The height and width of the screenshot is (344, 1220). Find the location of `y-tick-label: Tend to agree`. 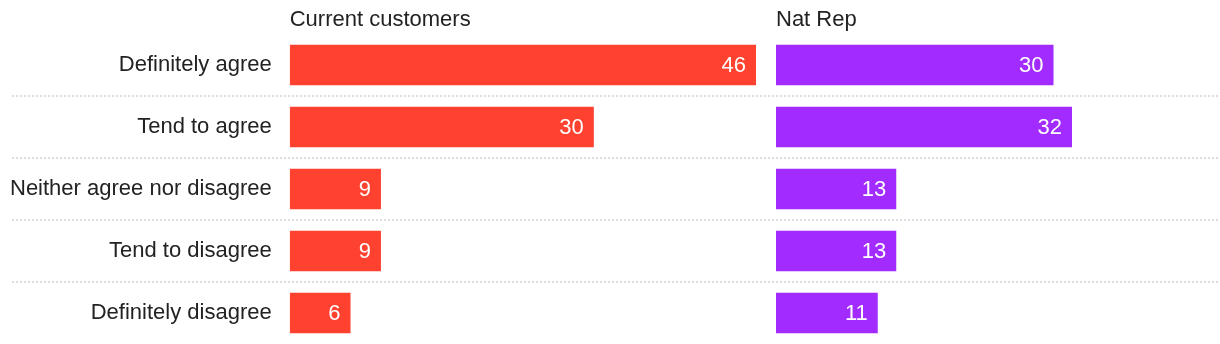

y-tick-label: Tend to agree is located at coordinates (204, 126).